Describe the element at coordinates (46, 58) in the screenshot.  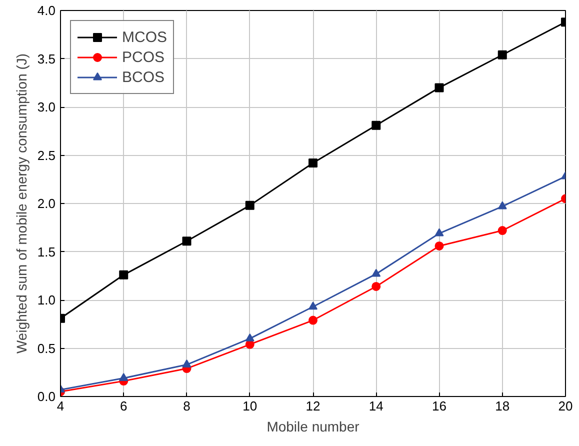
I see `y-tick-label: 3.5` at that location.